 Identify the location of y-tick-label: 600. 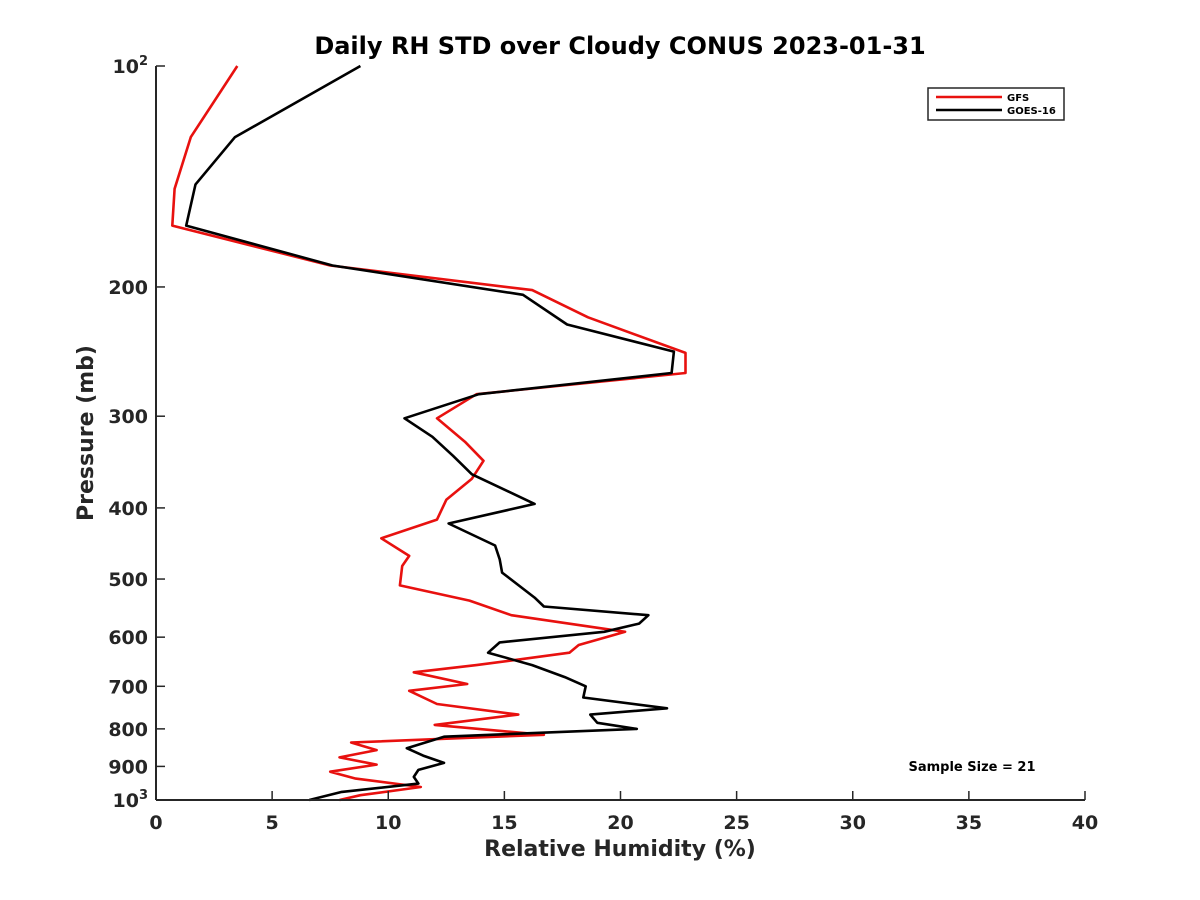
(128, 638).